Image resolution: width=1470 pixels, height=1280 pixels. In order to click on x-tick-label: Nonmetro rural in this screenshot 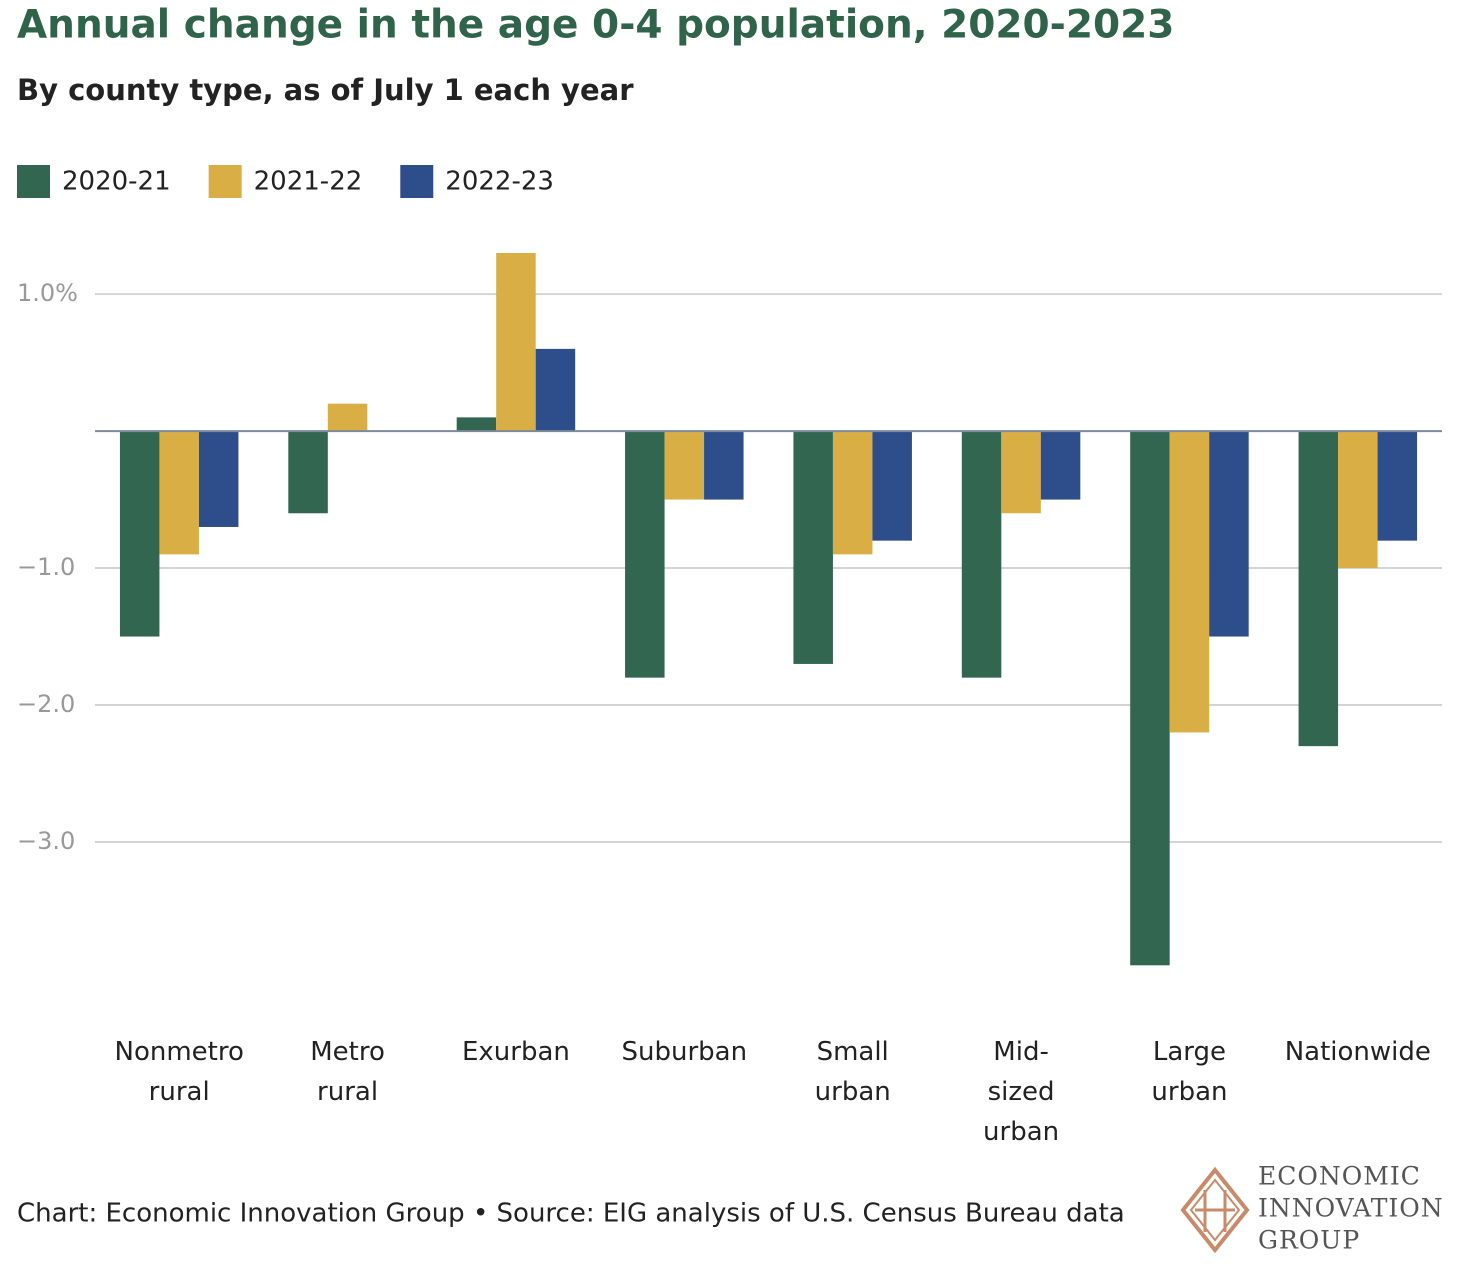, I will do `click(179, 1072)`.